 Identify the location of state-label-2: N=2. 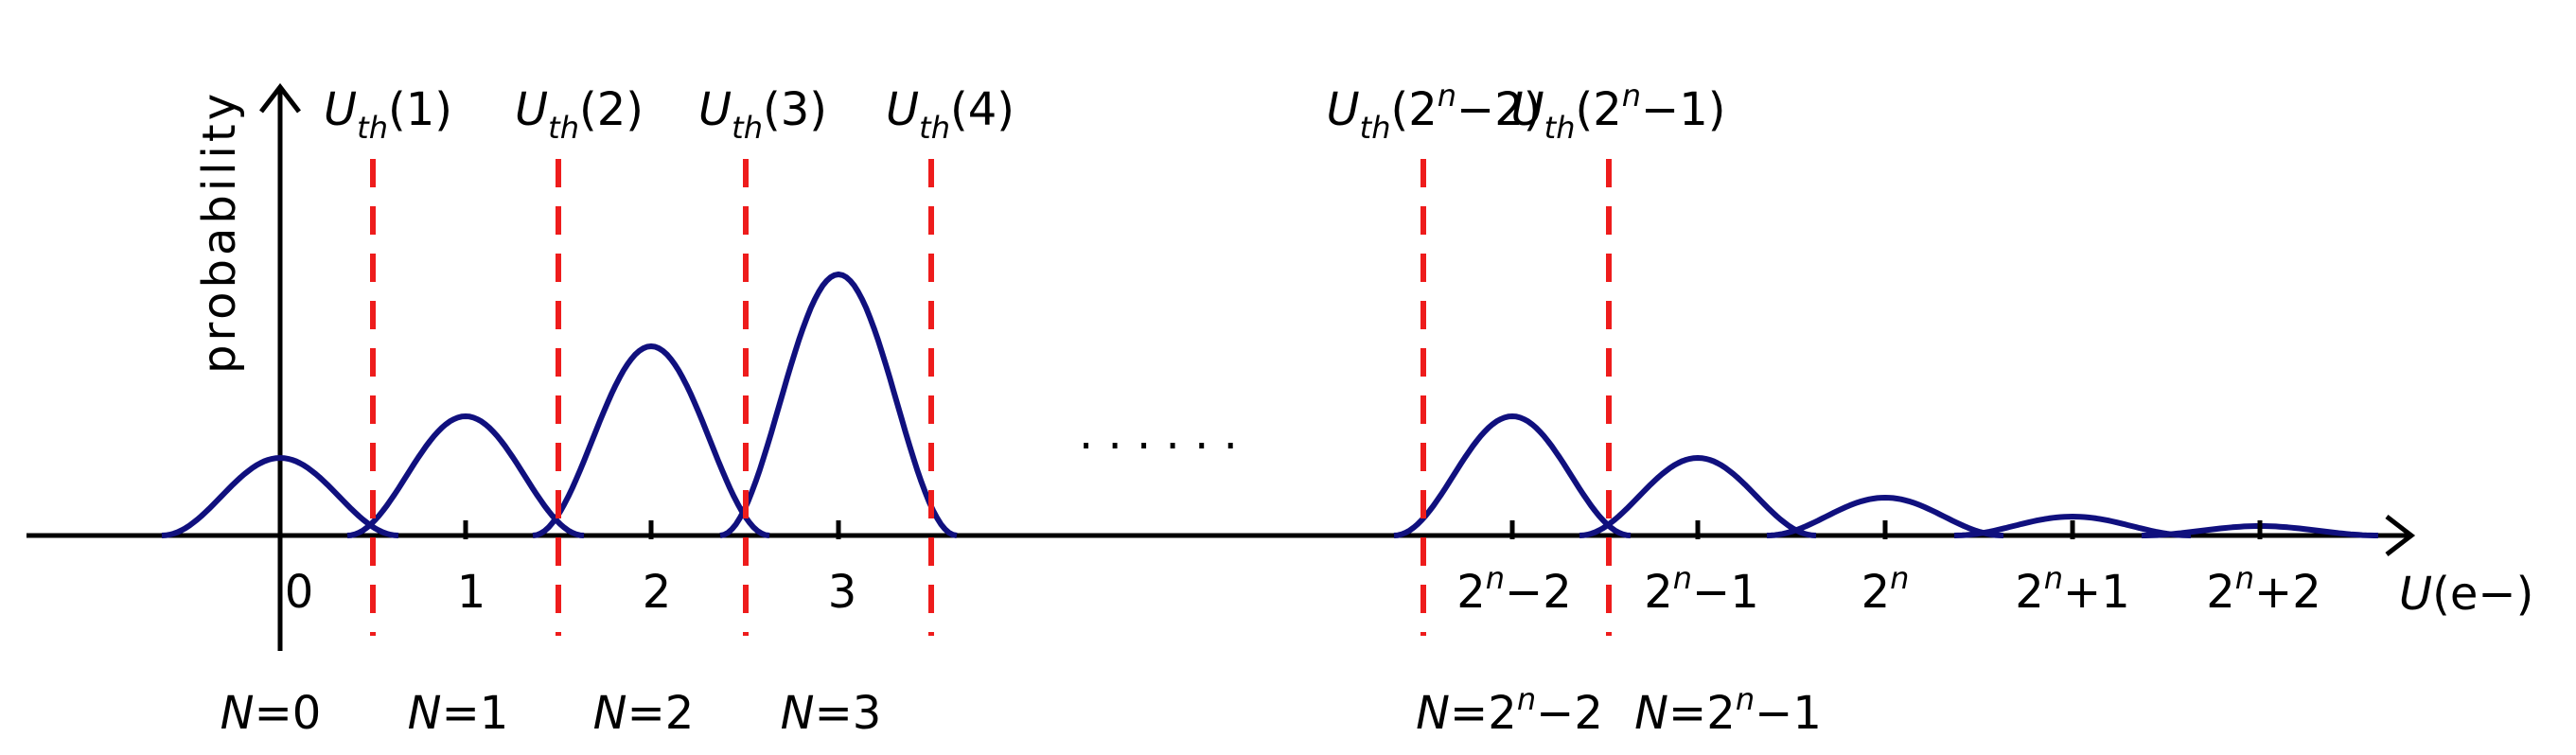
(644, 713).